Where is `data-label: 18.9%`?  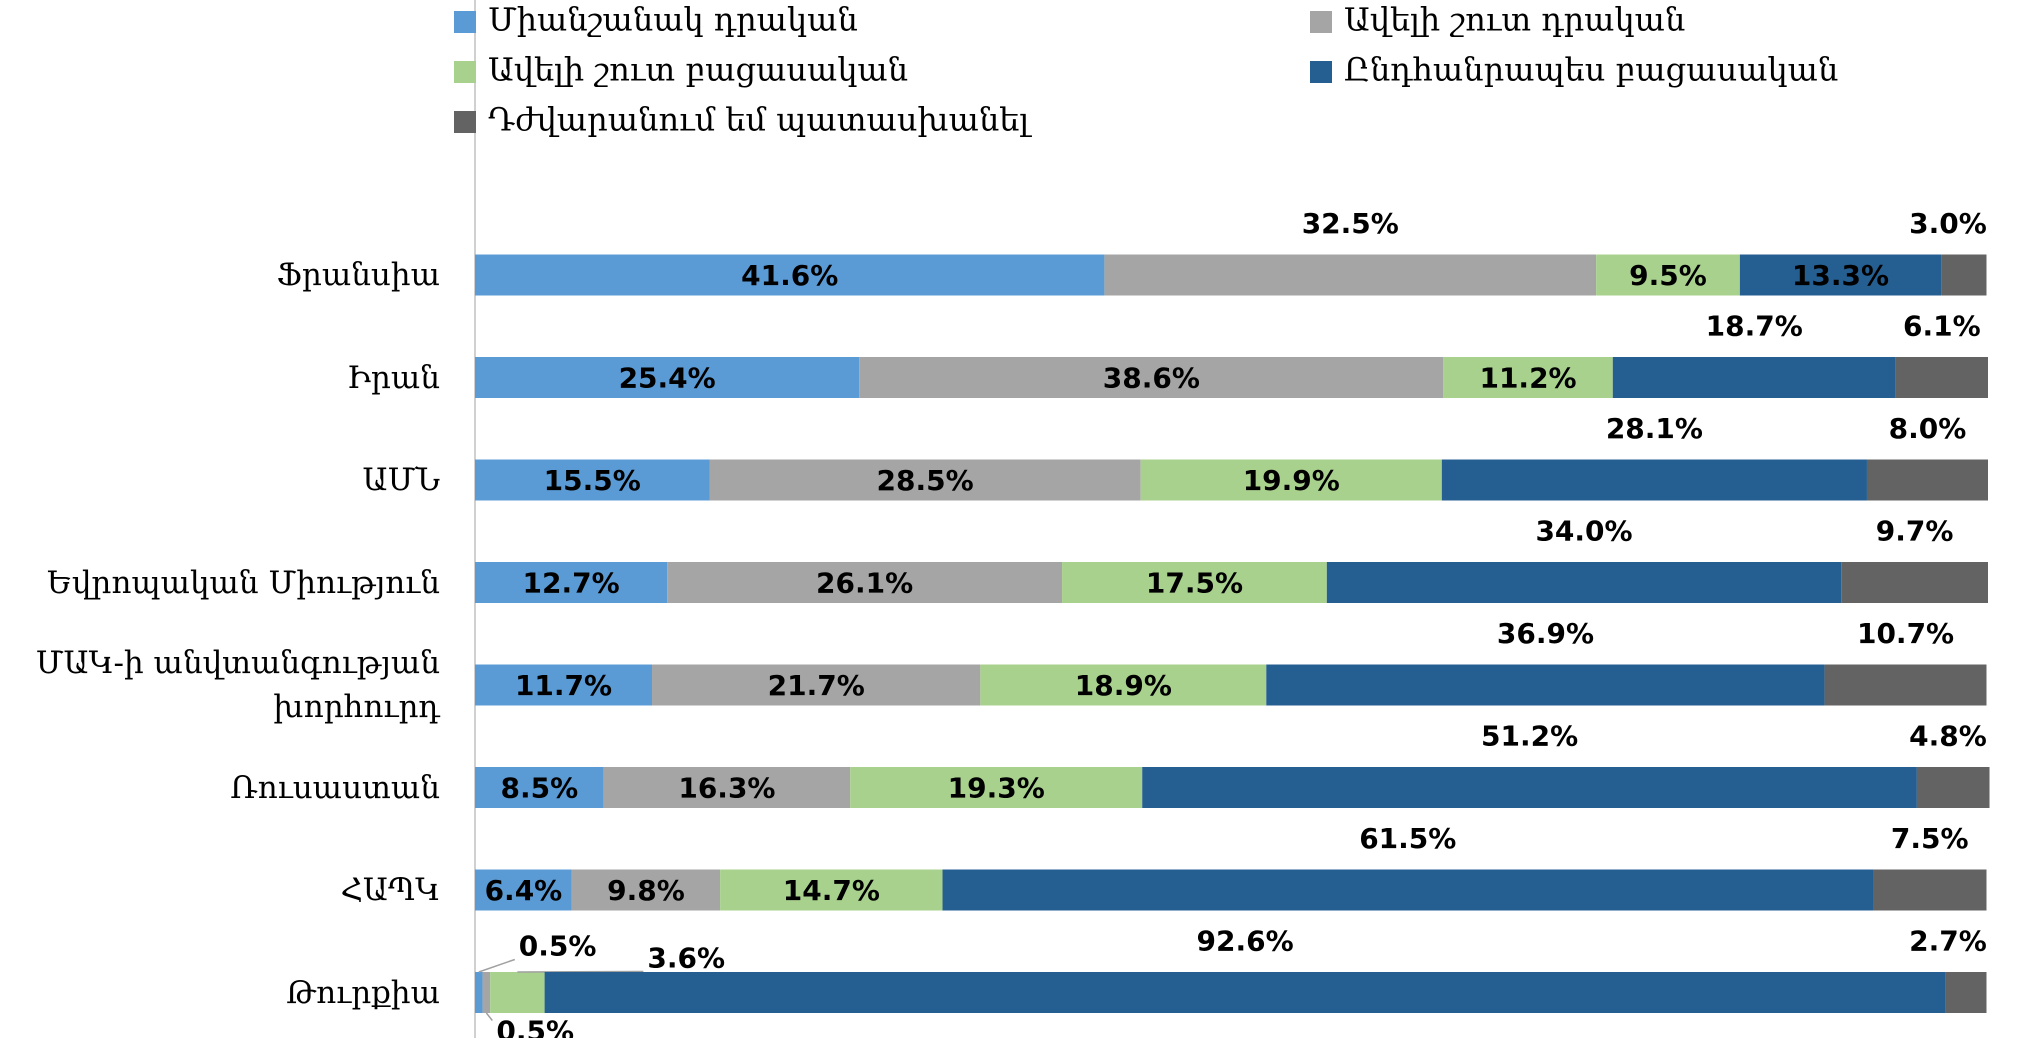
data-label: 18.9% is located at coordinates (1123, 685).